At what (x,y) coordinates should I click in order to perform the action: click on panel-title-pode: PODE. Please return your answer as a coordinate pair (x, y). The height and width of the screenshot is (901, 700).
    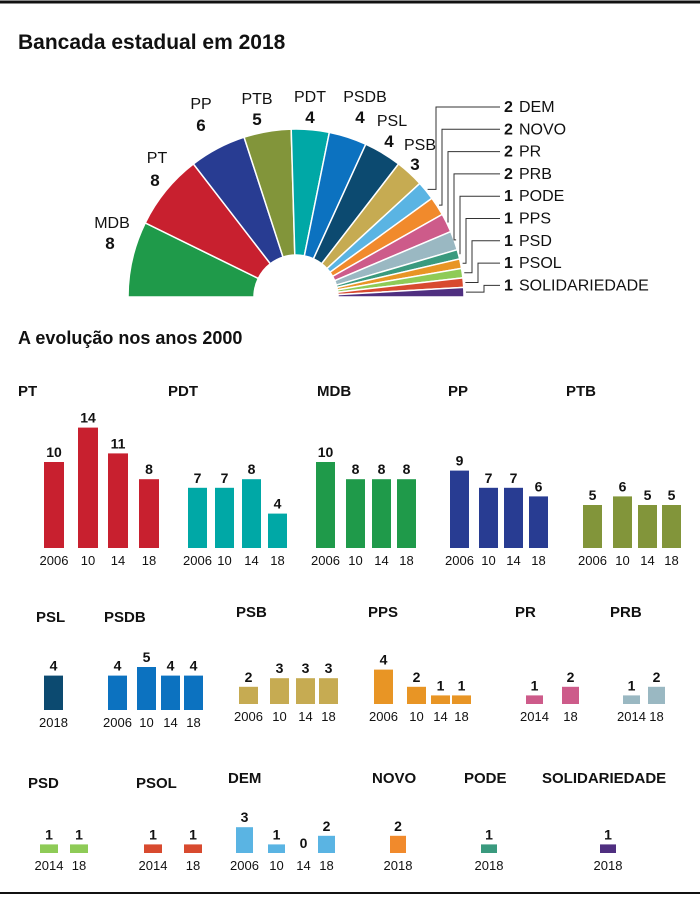
    Looking at the image, I should click on (485, 778).